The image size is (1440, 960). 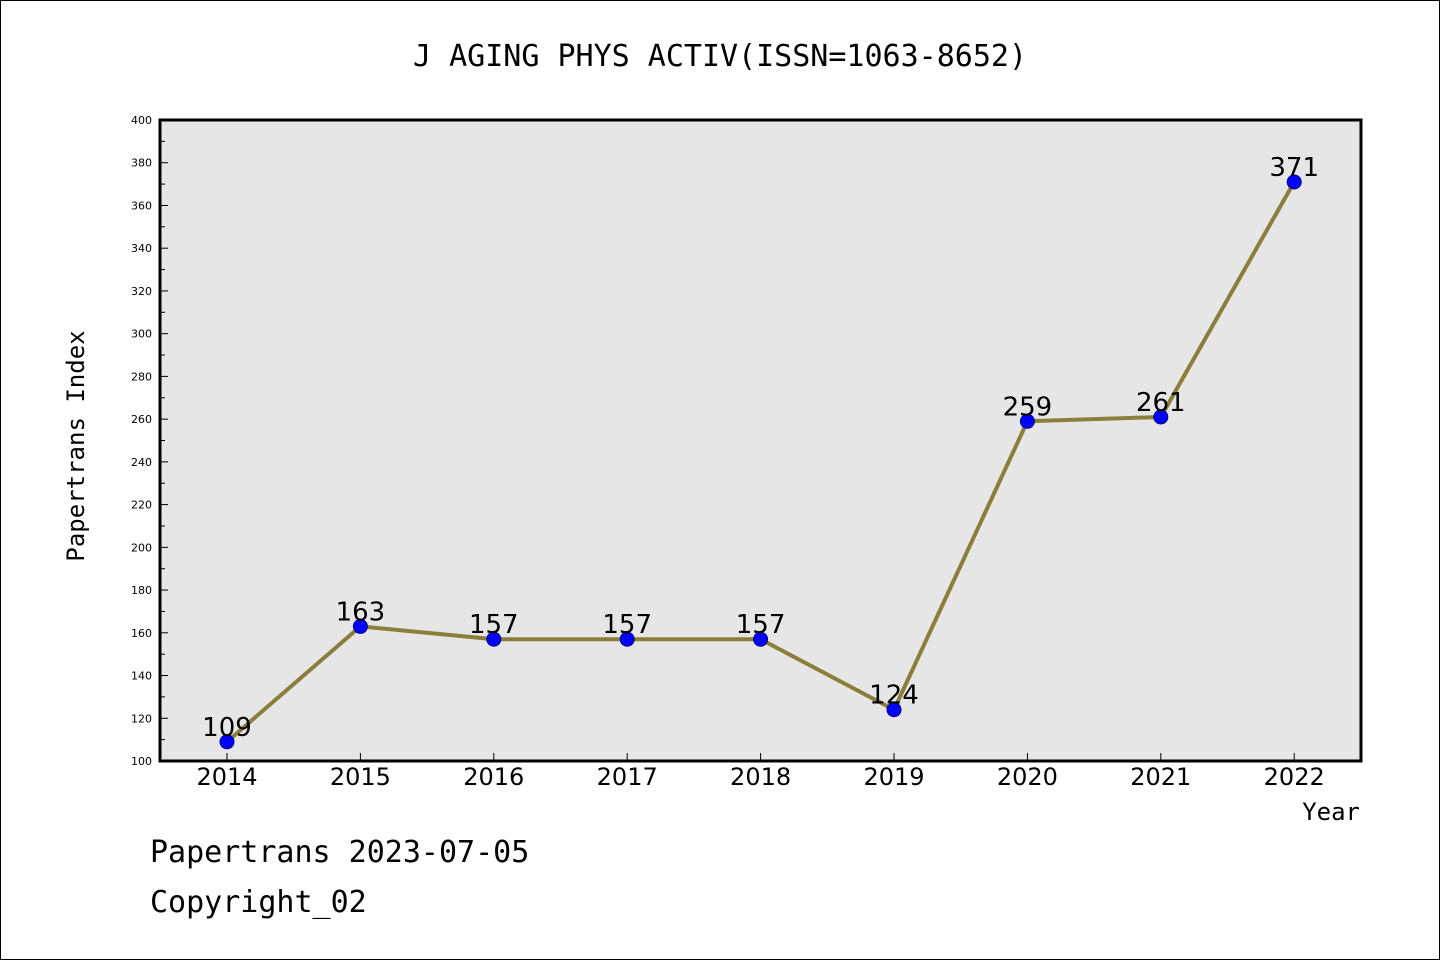 What do you see at coordinates (227, 728) in the screenshot?
I see `data-label-2014: 109` at bounding box center [227, 728].